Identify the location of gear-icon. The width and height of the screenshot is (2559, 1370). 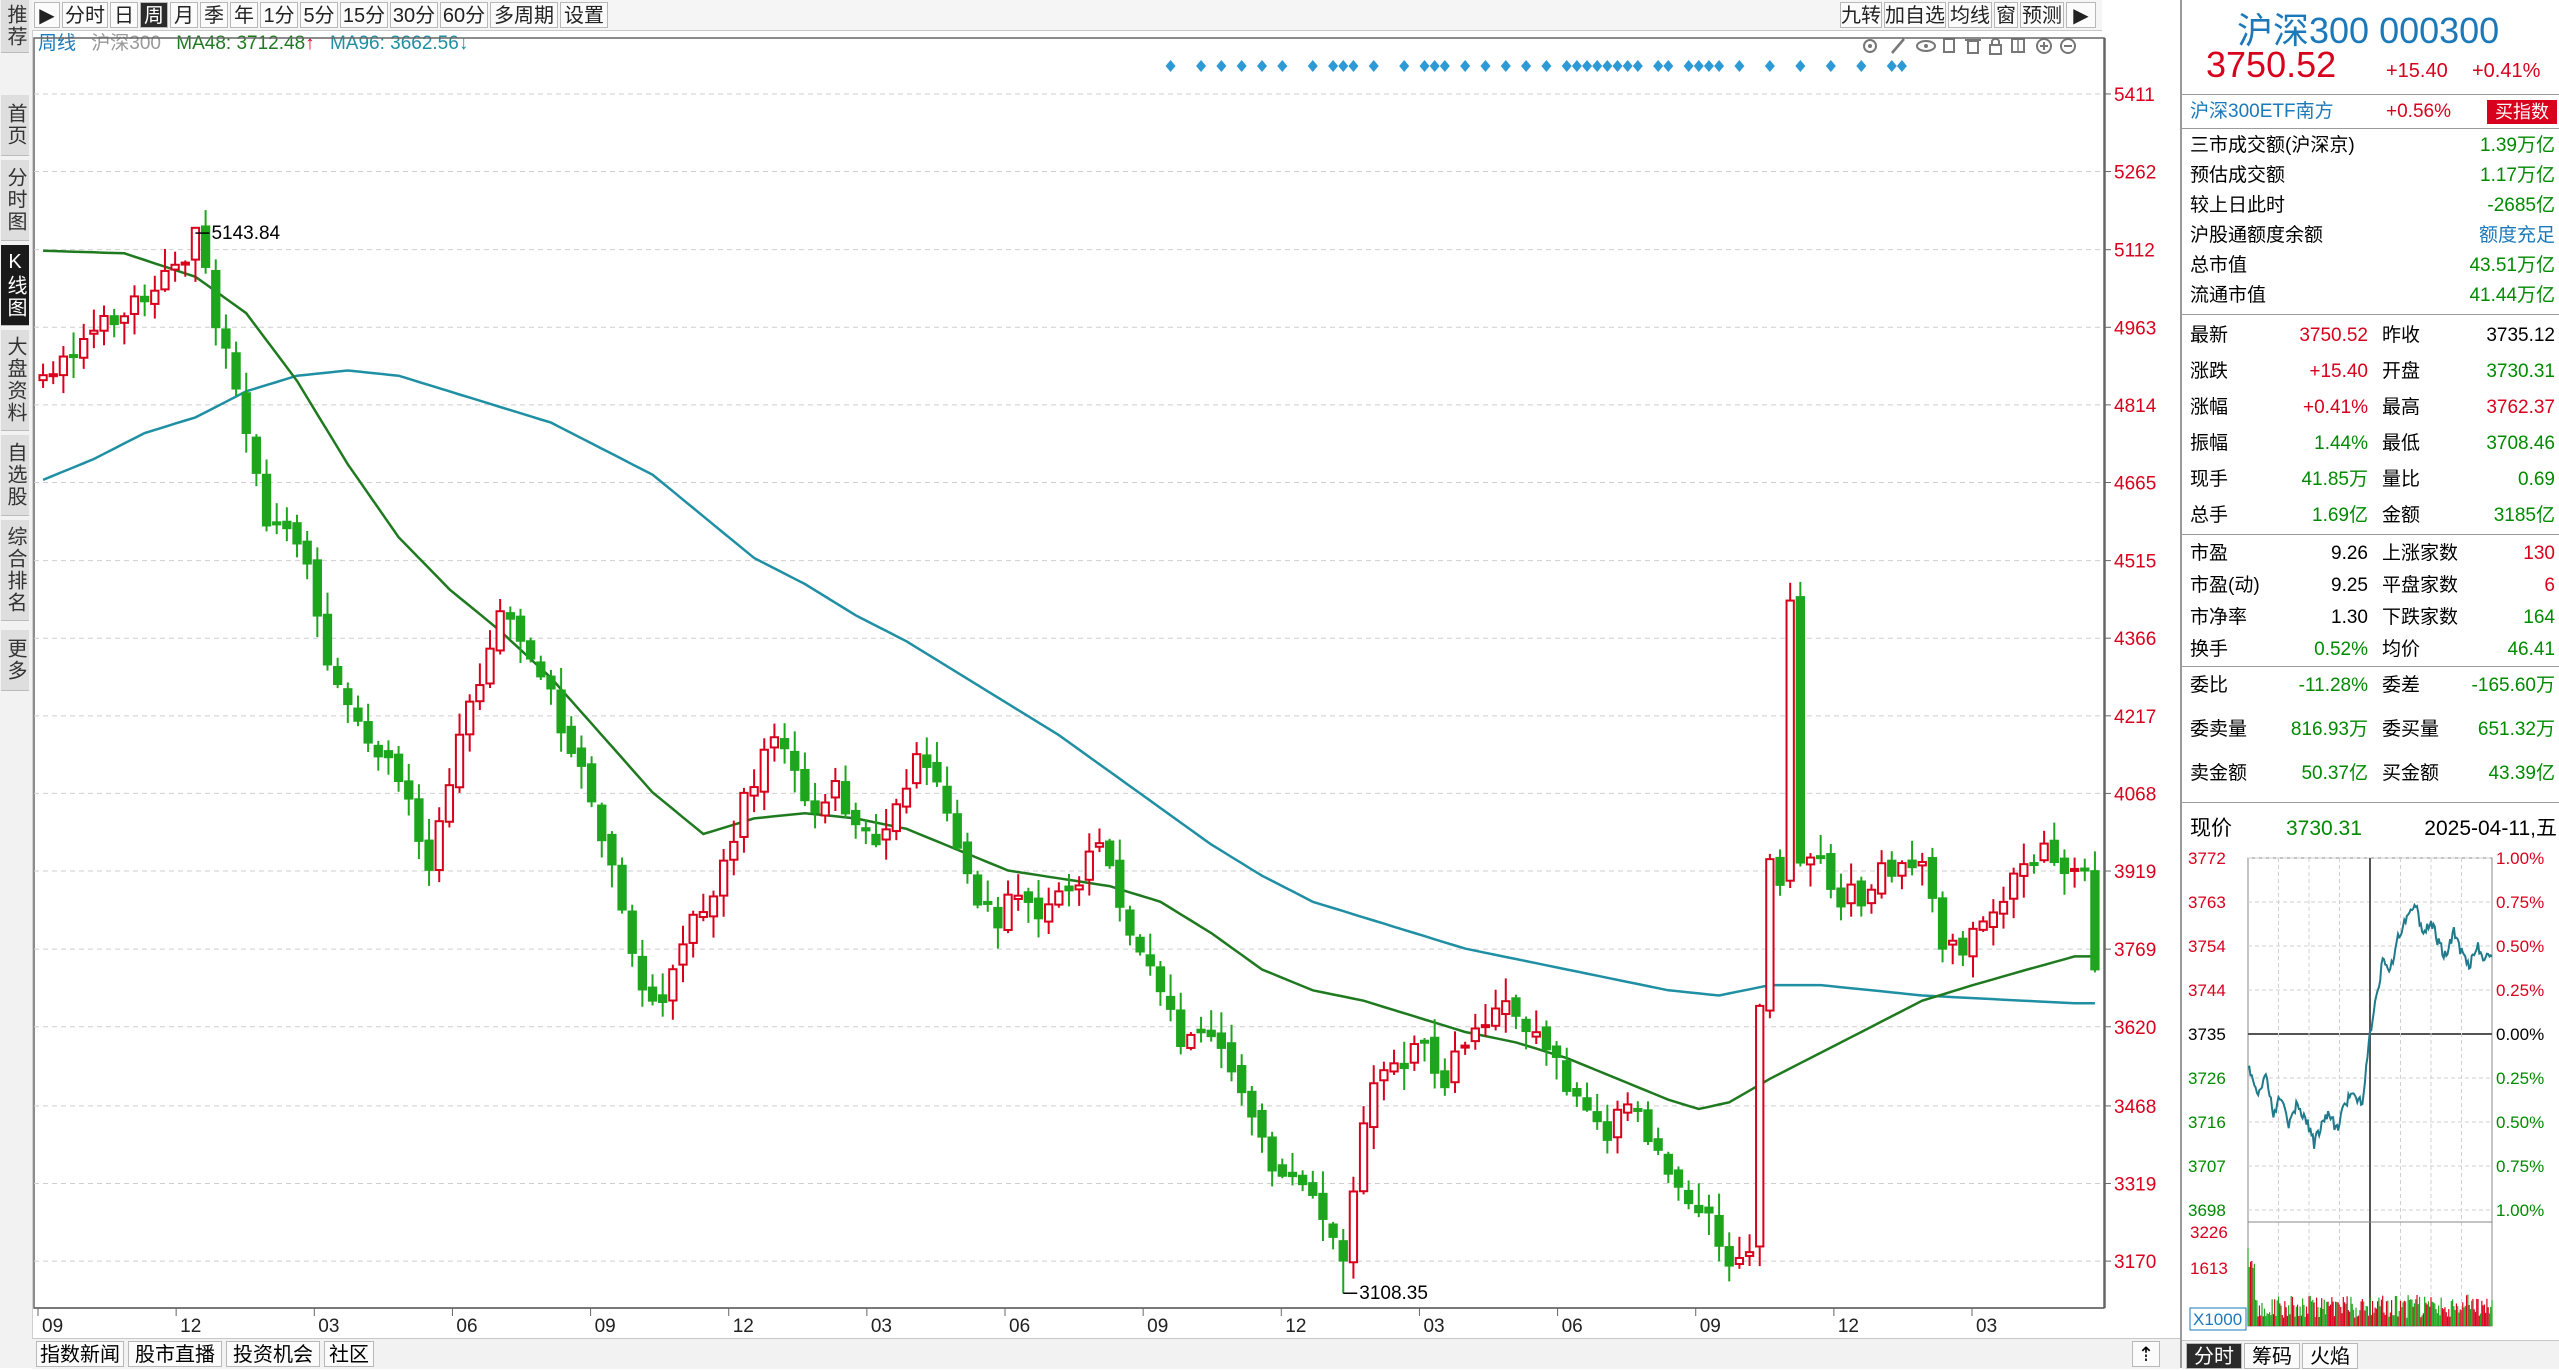
(1870, 46).